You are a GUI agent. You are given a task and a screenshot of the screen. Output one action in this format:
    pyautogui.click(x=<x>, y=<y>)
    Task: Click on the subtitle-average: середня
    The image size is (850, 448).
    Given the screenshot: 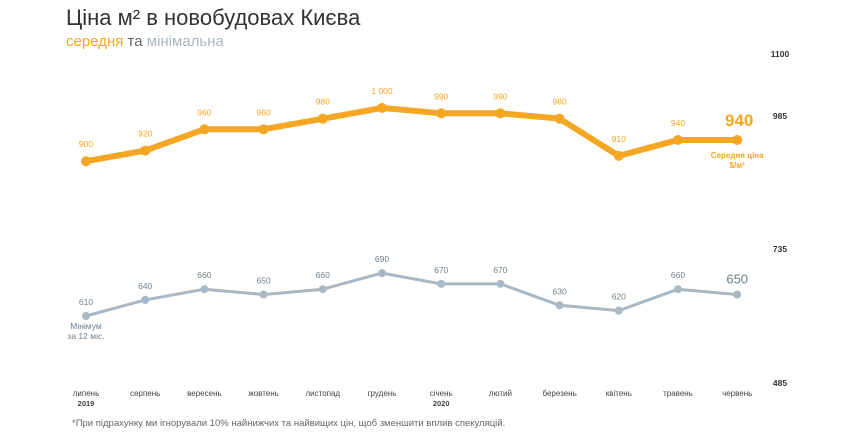 What is the action you would take?
    pyautogui.click(x=95, y=41)
    